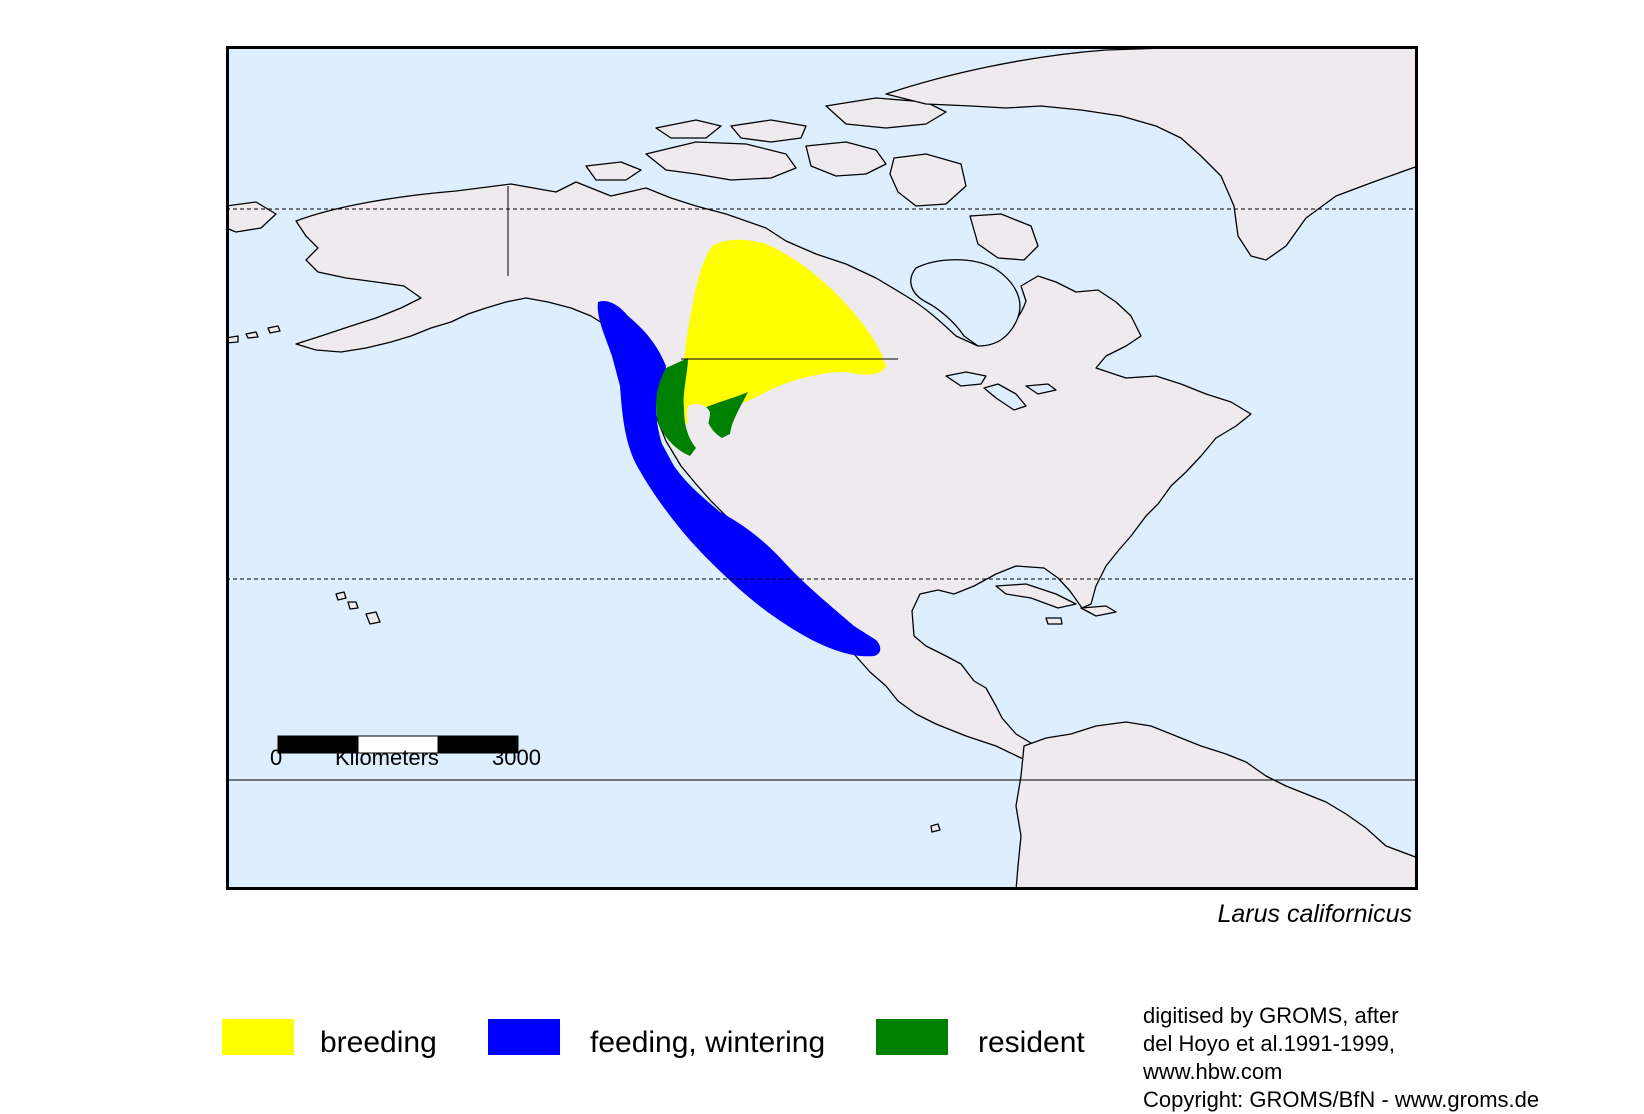  Describe the element at coordinates (358, 608) in the screenshot. I see `hawaii` at that location.